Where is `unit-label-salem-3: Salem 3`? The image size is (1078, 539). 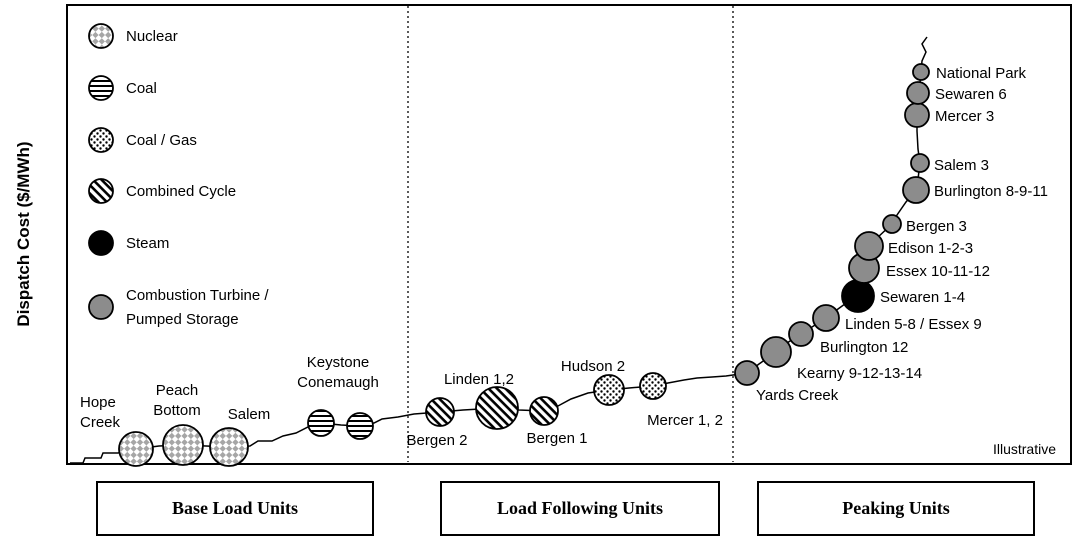
unit-label-salem-3: Salem 3 is located at coordinates (961, 165).